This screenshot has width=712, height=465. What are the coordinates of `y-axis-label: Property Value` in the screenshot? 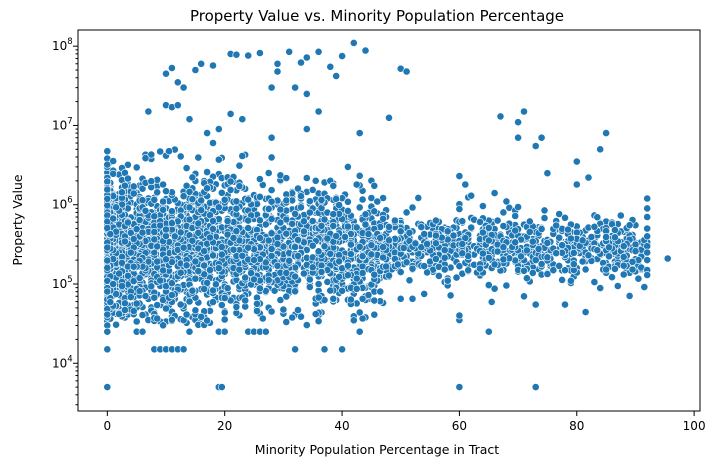 It's located at (17, 220).